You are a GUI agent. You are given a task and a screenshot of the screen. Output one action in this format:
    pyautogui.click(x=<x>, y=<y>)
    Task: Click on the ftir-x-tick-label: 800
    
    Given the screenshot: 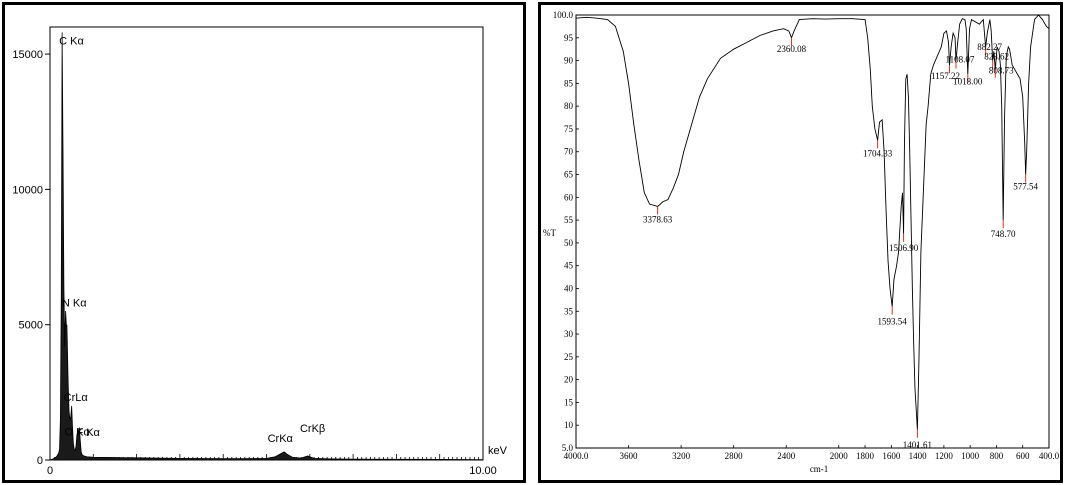 What is the action you would take?
    pyautogui.click(x=997, y=456)
    